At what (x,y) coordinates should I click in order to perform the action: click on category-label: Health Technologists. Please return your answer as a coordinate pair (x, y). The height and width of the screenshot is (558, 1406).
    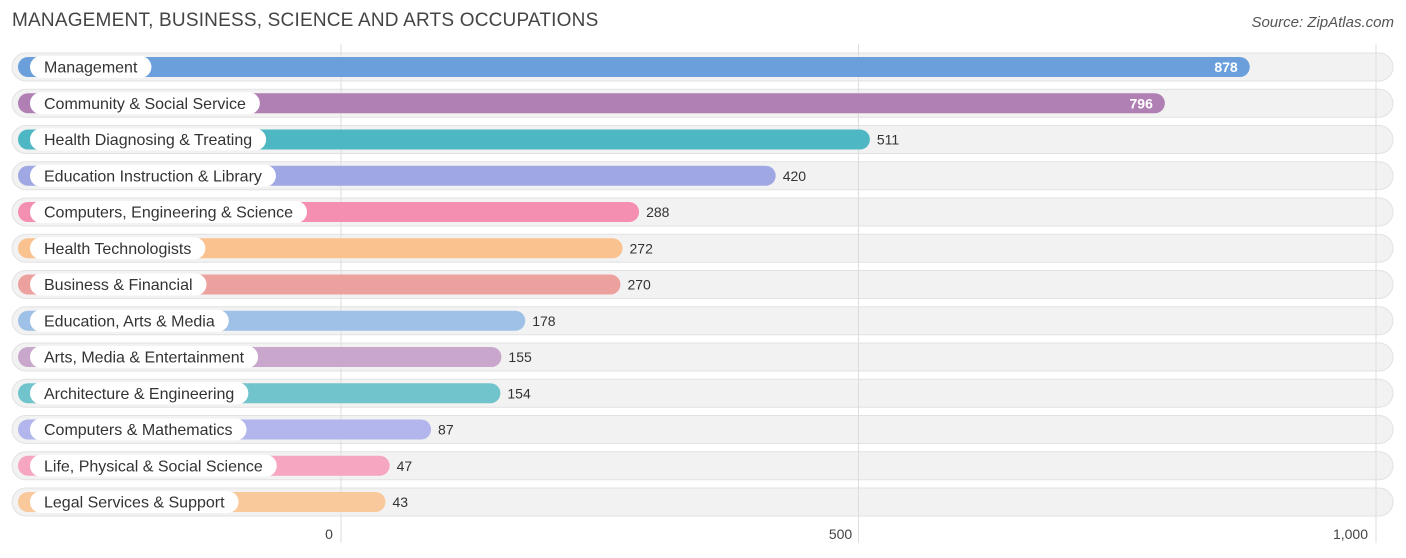
    Looking at the image, I should click on (117, 249).